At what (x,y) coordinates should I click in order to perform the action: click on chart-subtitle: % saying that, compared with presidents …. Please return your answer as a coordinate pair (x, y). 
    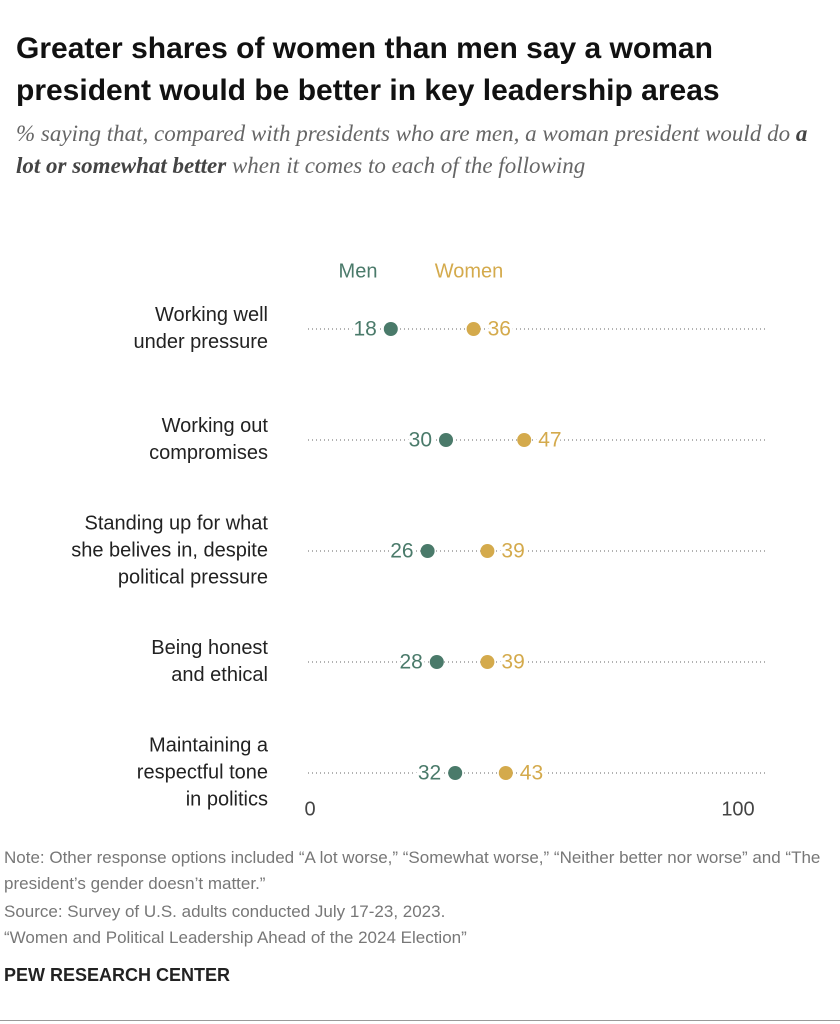
    Looking at the image, I should click on (421, 150).